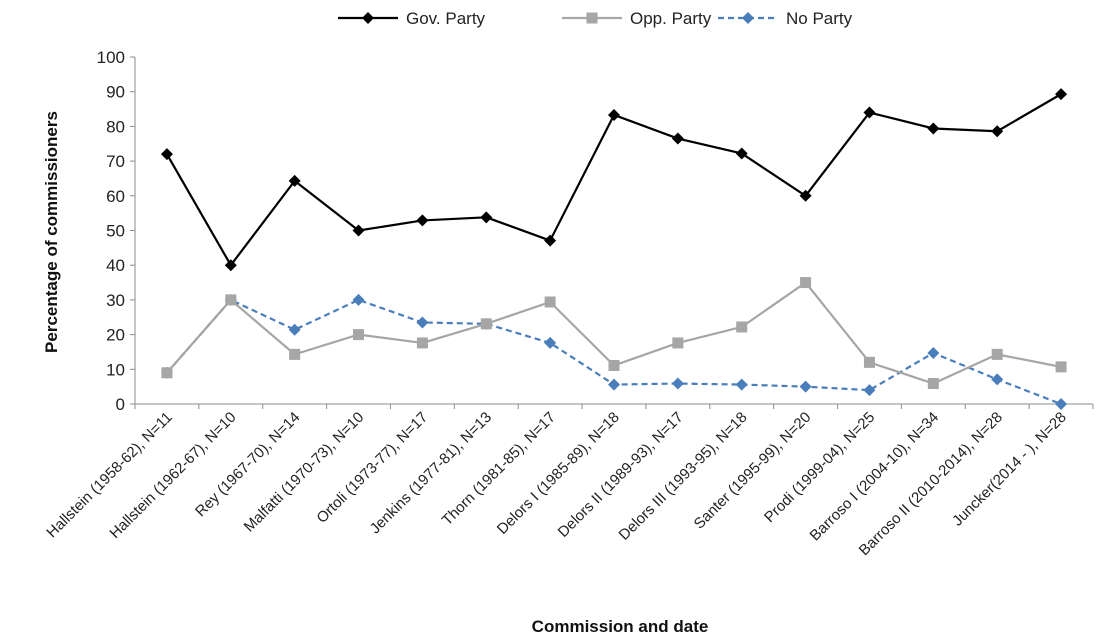 The height and width of the screenshot is (637, 1102). What do you see at coordinates (1009, 469) in the screenshot?
I see `x-tick-label: Juncker(2014 - ), N=28` at bounding box center [1009, 469].